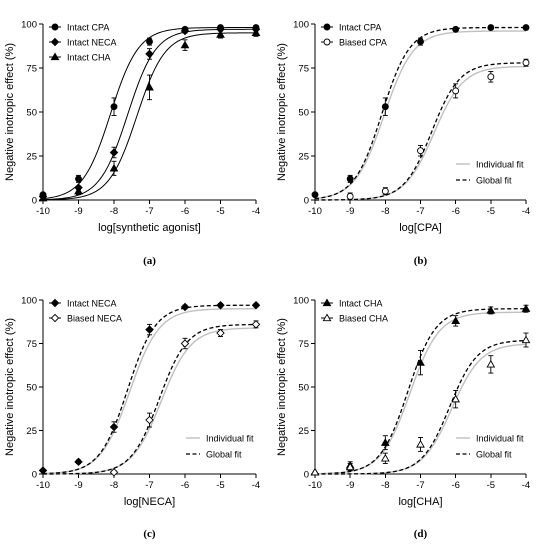 The height and width of the screenshot is (550, 545). Describe the element at coordinates (363, 42) in the screenshot. I see `legend-label: Biased CPA` at that location.